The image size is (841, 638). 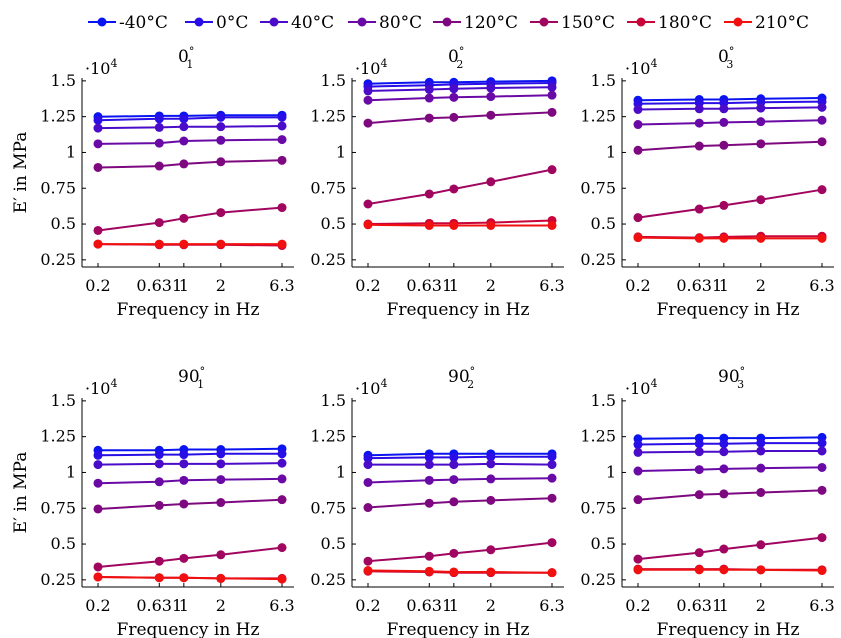 I want to click on subplot-title: 90° 2, so click(x=461, y=378).